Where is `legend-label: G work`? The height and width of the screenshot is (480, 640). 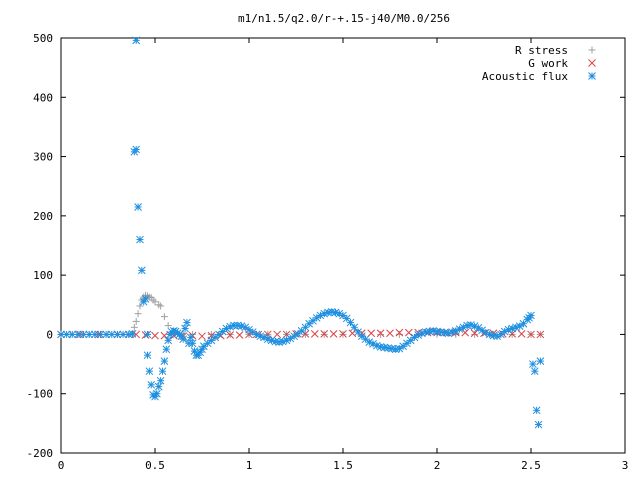 legend-label: G work is located at coordinates (548, 63).